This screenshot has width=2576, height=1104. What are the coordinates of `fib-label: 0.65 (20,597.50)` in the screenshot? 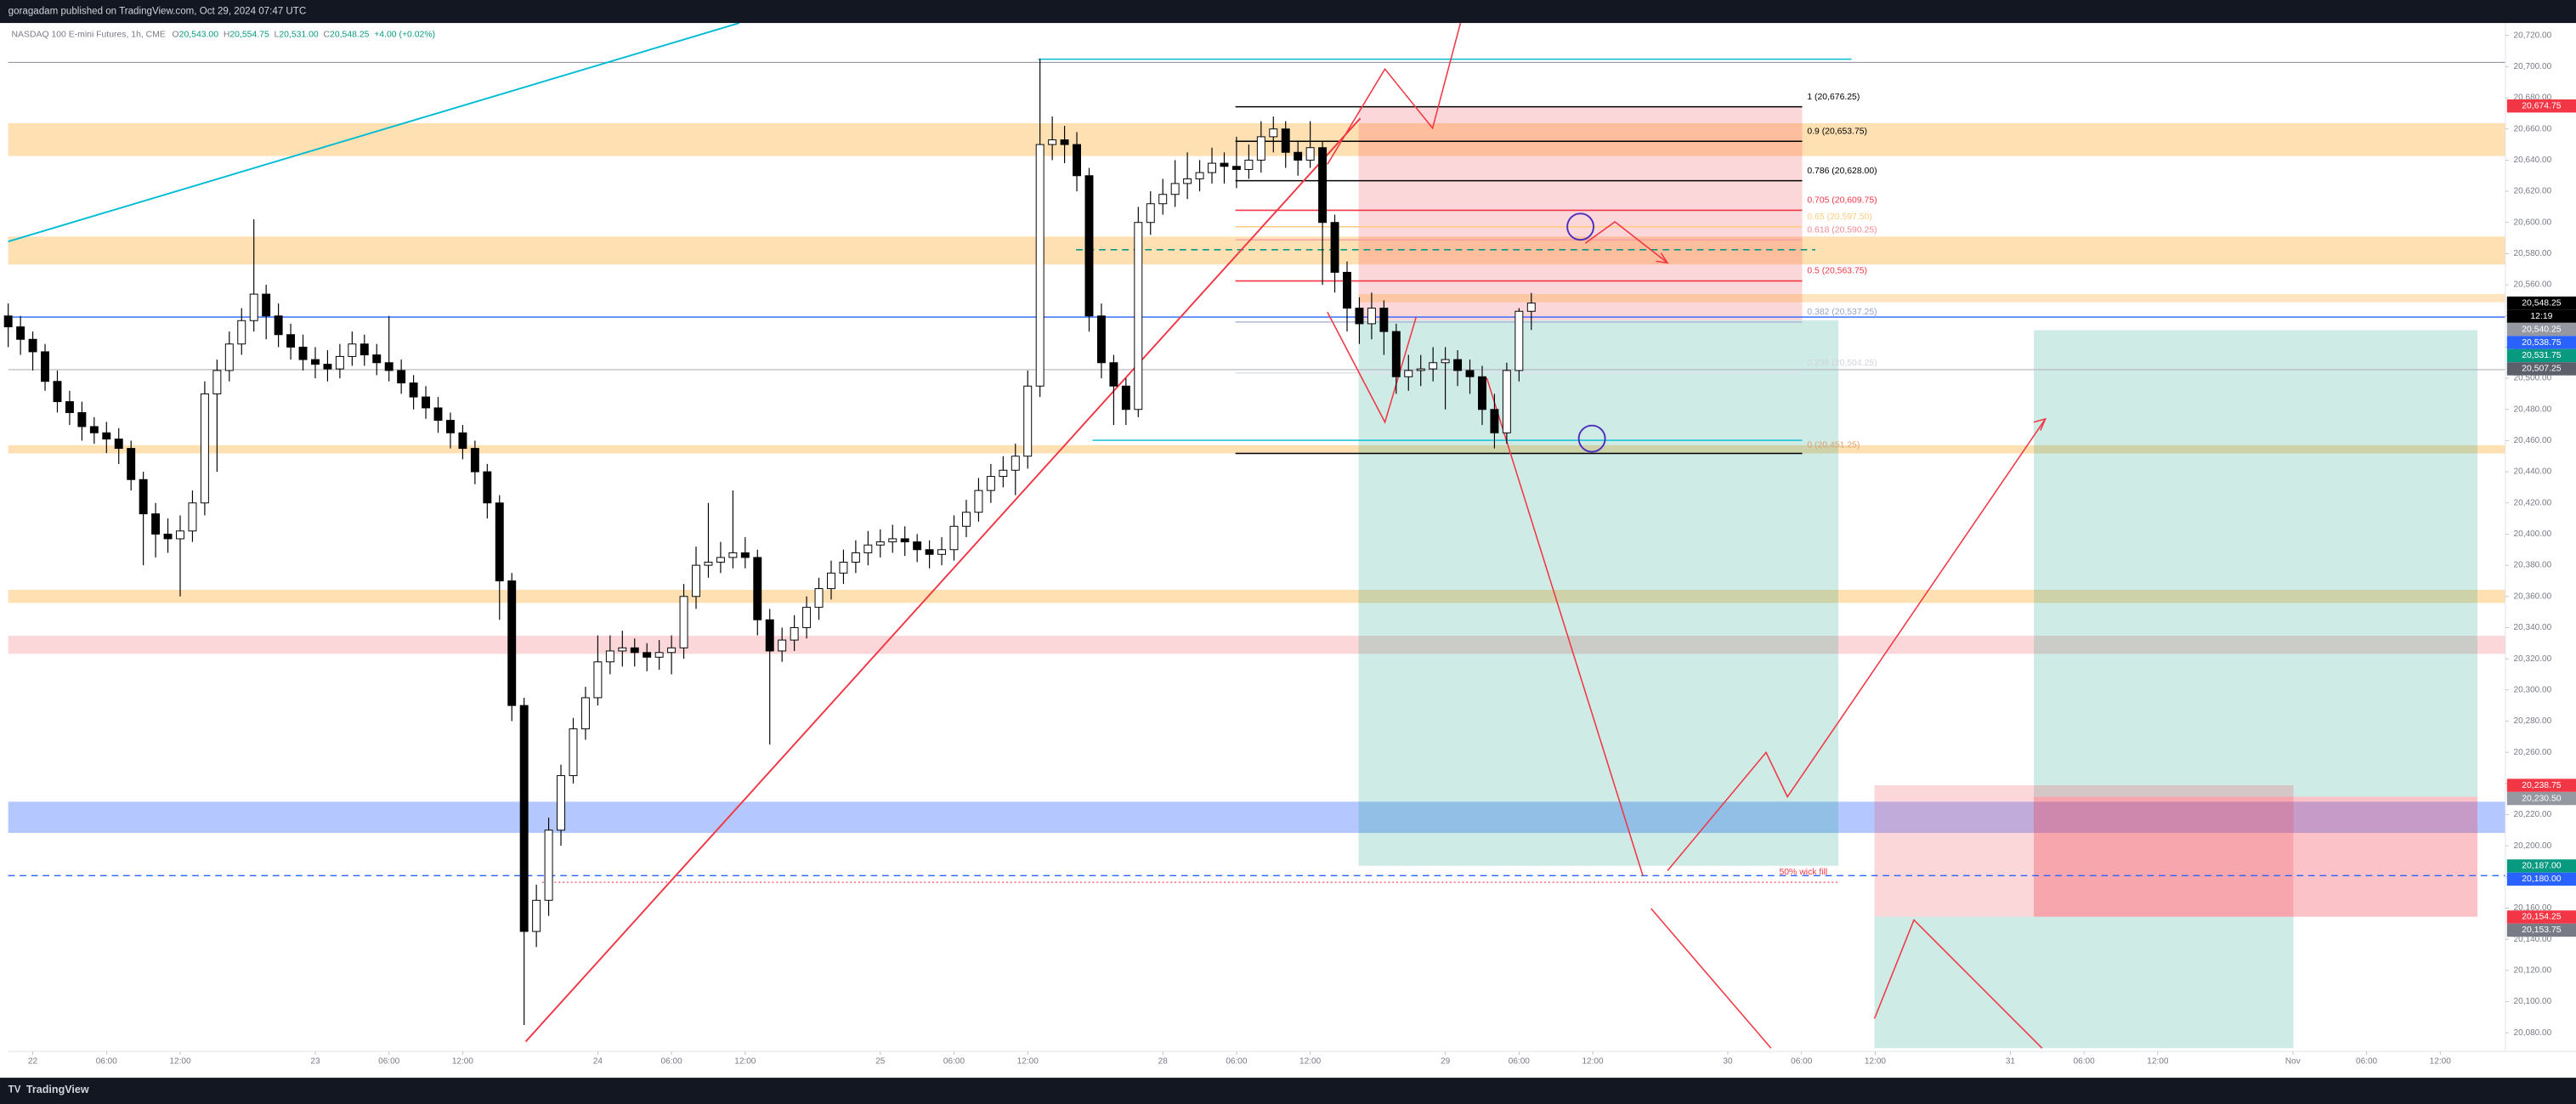 It's located at (1839, 217).